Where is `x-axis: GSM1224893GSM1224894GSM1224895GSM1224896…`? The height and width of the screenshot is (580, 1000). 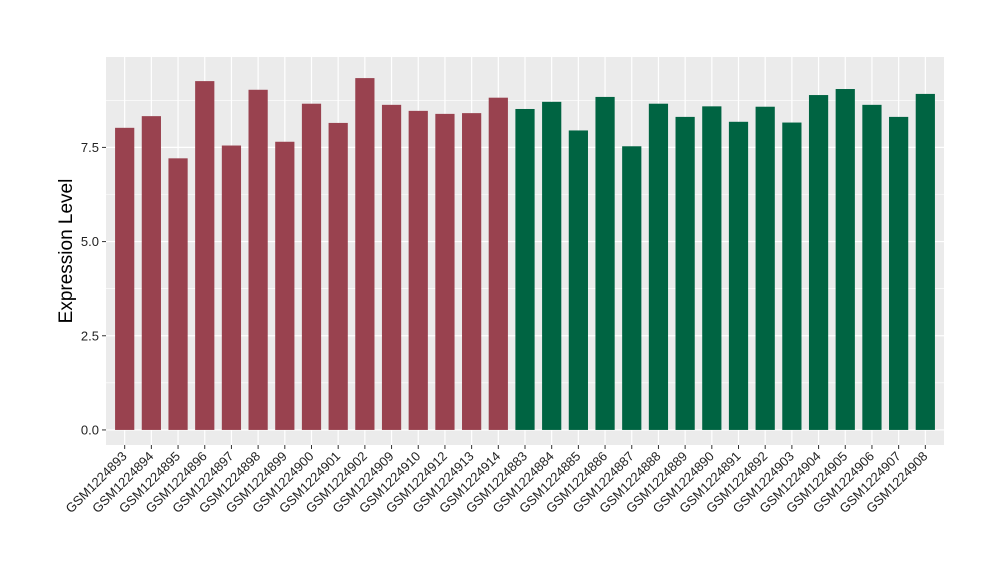 x-axis: GSM1224893GSM1224894GSM1224895GSM1224896… is located at coordinates (496, 480).